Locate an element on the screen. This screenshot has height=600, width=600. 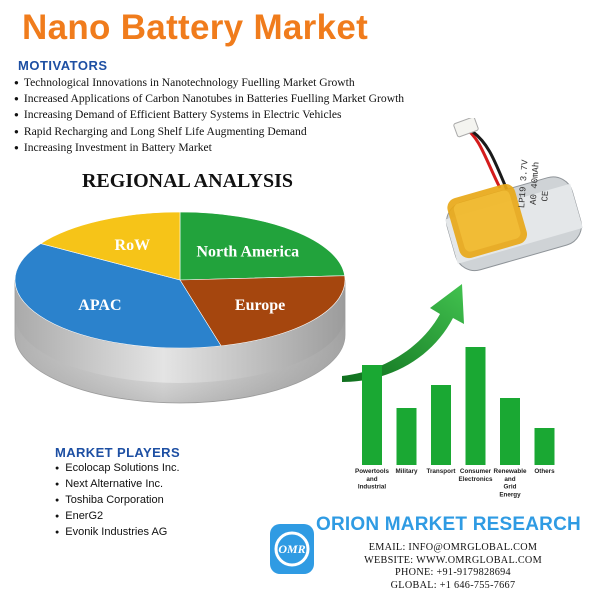
bar-category-label: Renewable and Grid Energy is located at coordinates (510, 483).